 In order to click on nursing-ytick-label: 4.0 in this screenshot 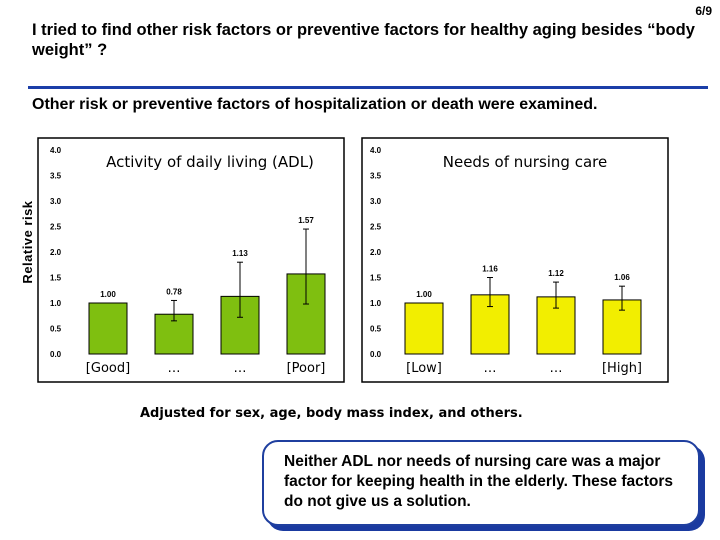, I will do `click(376, 150)`.